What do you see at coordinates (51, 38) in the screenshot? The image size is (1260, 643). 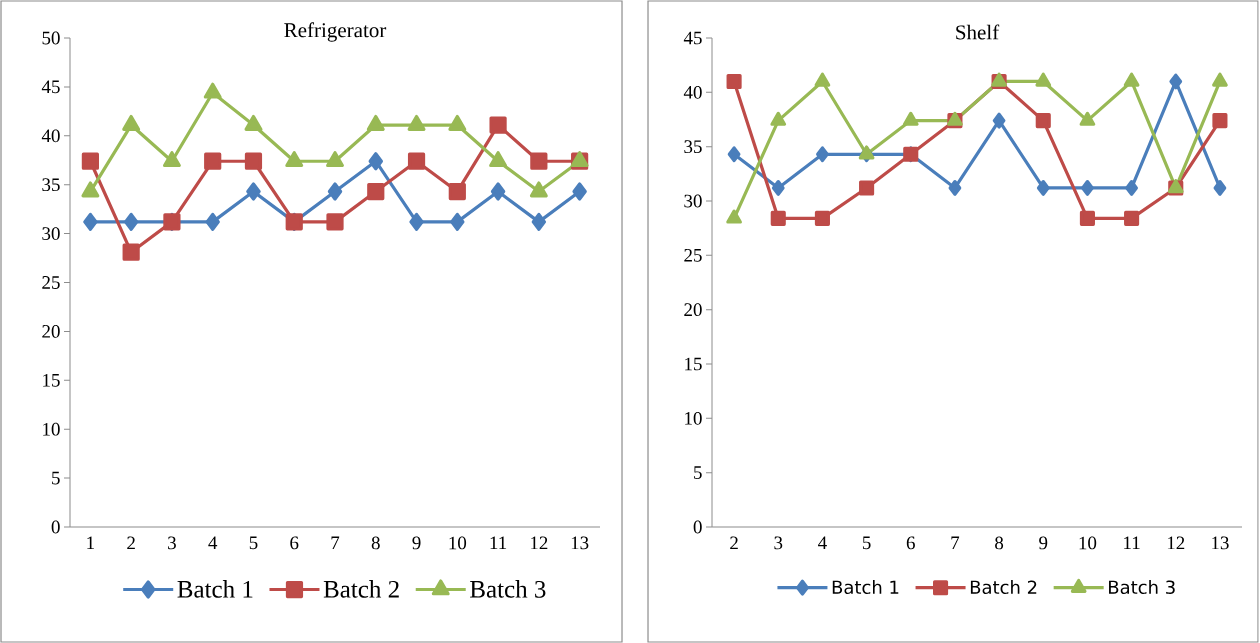 I see `y-tick-label: 50` at bounding box center [51, 38].